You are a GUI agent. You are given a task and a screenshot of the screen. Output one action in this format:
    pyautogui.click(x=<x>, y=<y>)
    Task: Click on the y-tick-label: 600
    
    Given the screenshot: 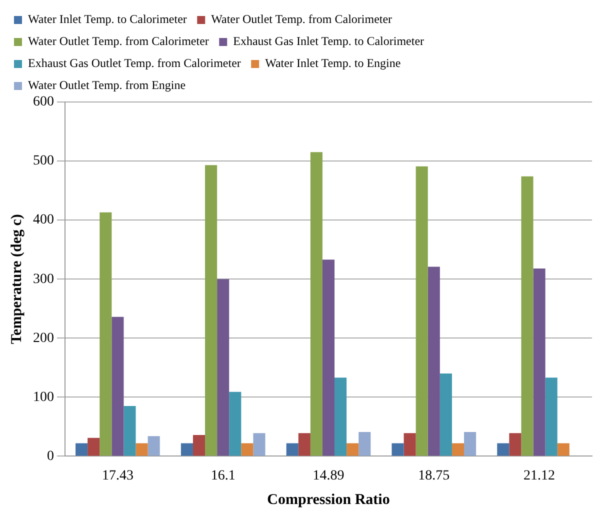 What is the action you would take?
    pyautogui.click(x=43, y=102)
    